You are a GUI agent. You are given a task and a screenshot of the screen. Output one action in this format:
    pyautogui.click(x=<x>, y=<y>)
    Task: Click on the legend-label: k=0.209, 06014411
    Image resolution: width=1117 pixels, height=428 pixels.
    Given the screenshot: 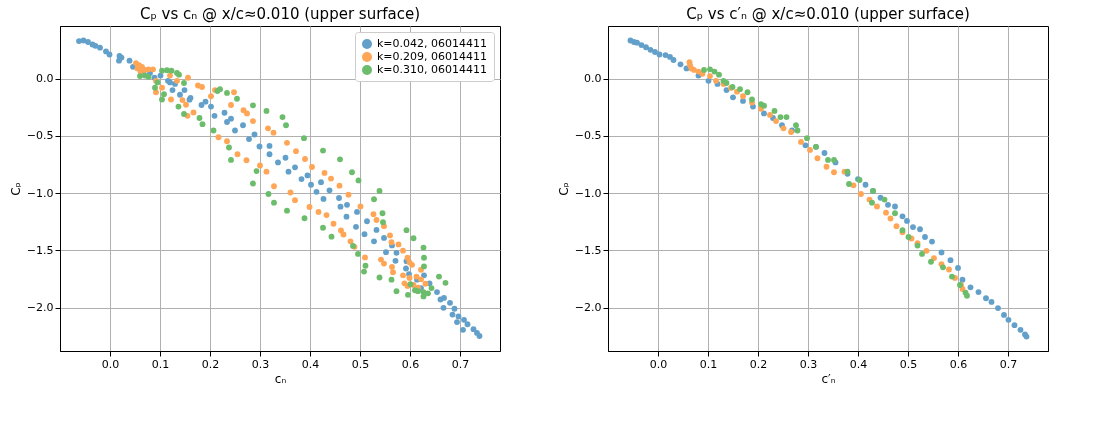 What is the action you would take?
    pyautogui.click(x=432, y=56)
    